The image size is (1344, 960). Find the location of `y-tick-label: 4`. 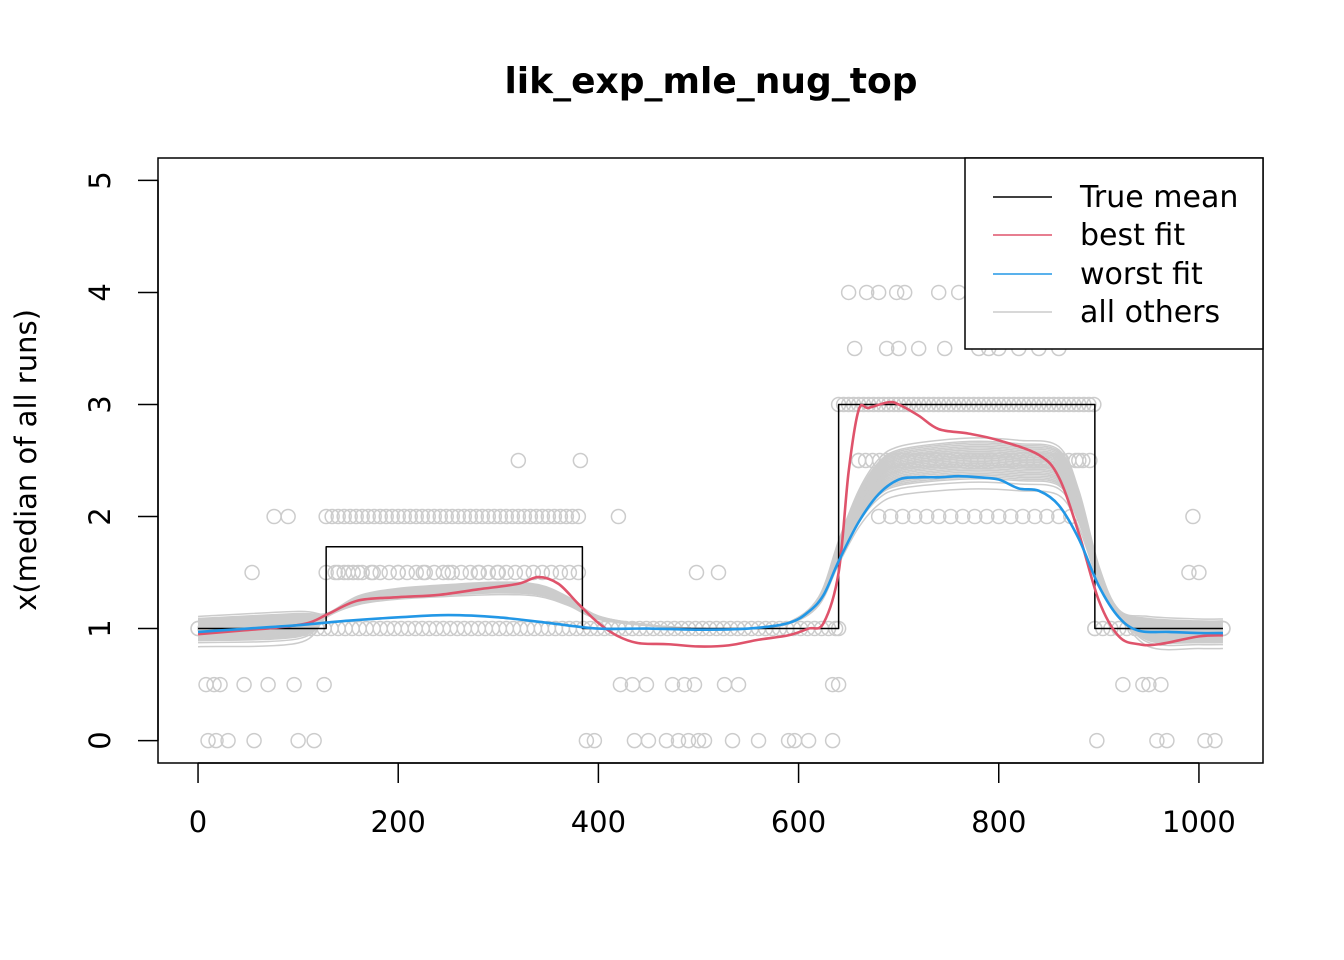

y-tick-label: 4 is located at coordinates (100, 292).